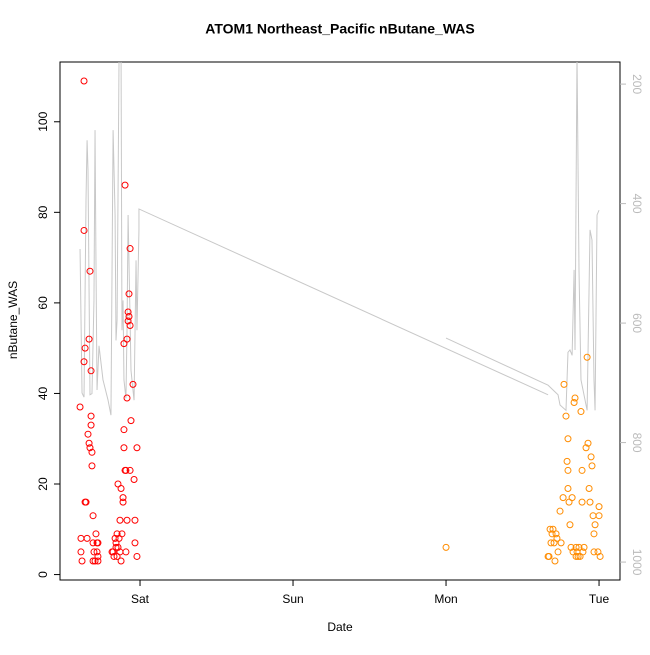 The width and height of the screenshot is (650, 655). Describe the element at coordinates (339, 29) in the screenshot. I see `chart-title: ATOM1 Northeast_Pacific nButane_WAS` at that location.